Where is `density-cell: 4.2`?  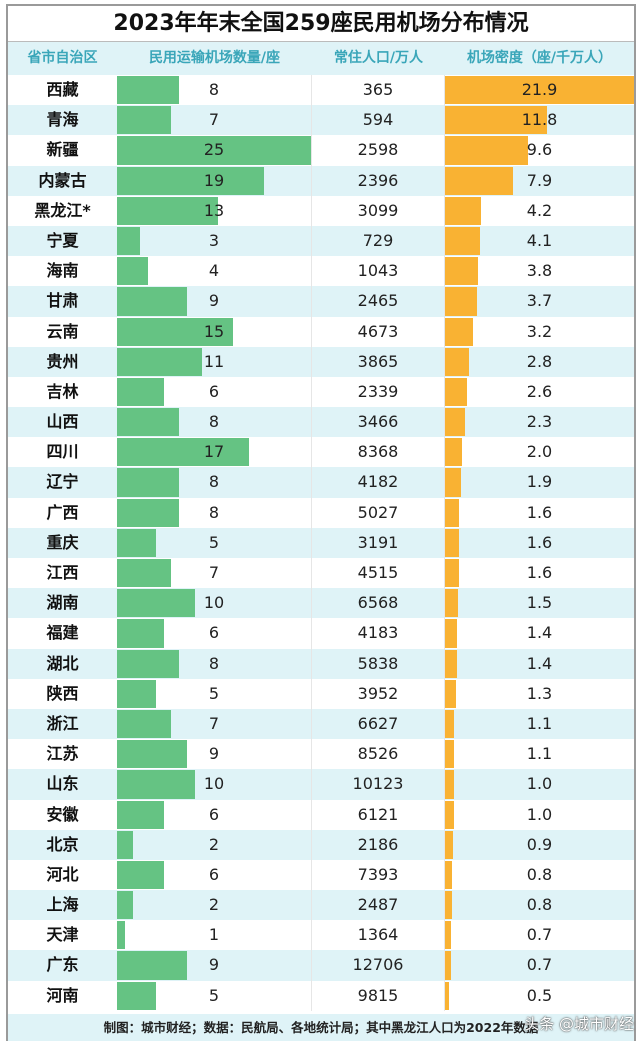 density-cell: 4.2 is located at coordinates (539, 211).